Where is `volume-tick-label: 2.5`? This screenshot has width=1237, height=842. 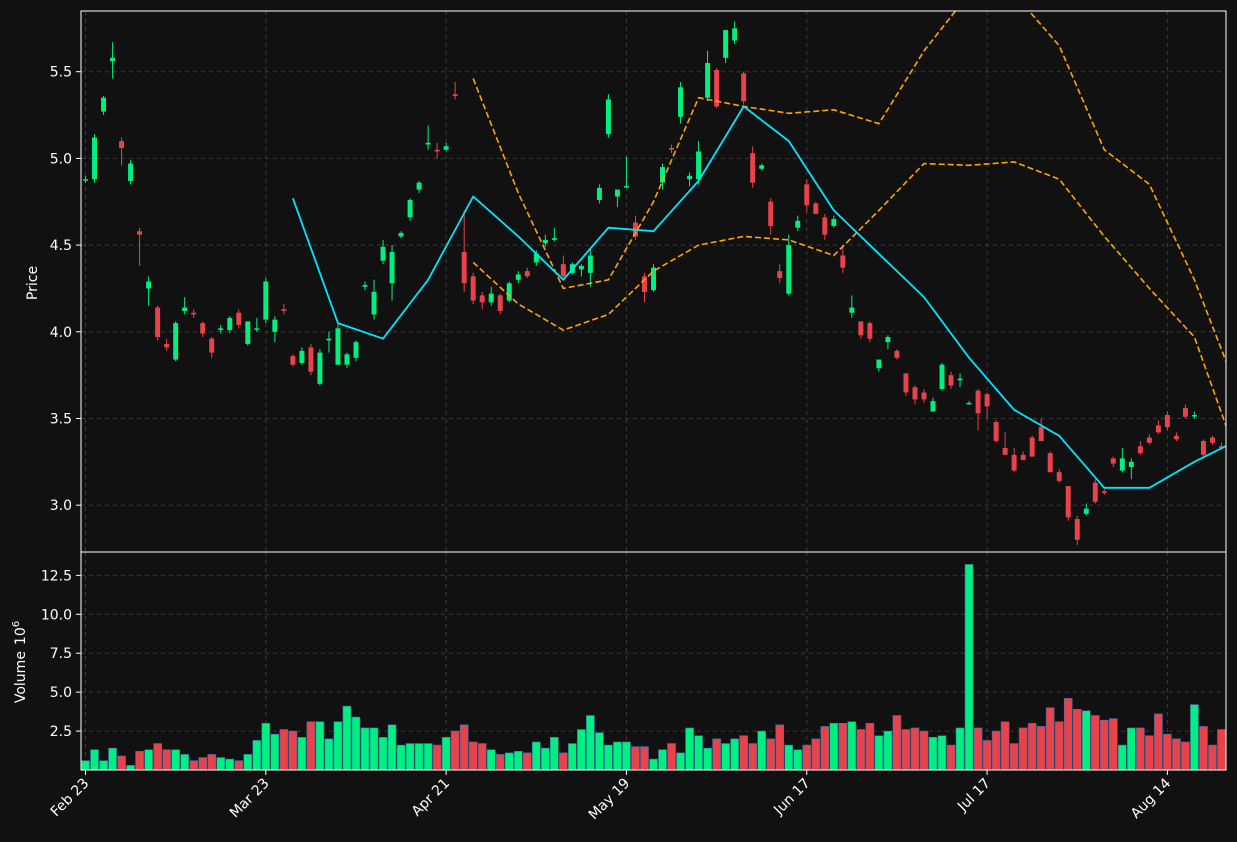 volume-tick-label: 2.5 is located at coordinates (61, 732).